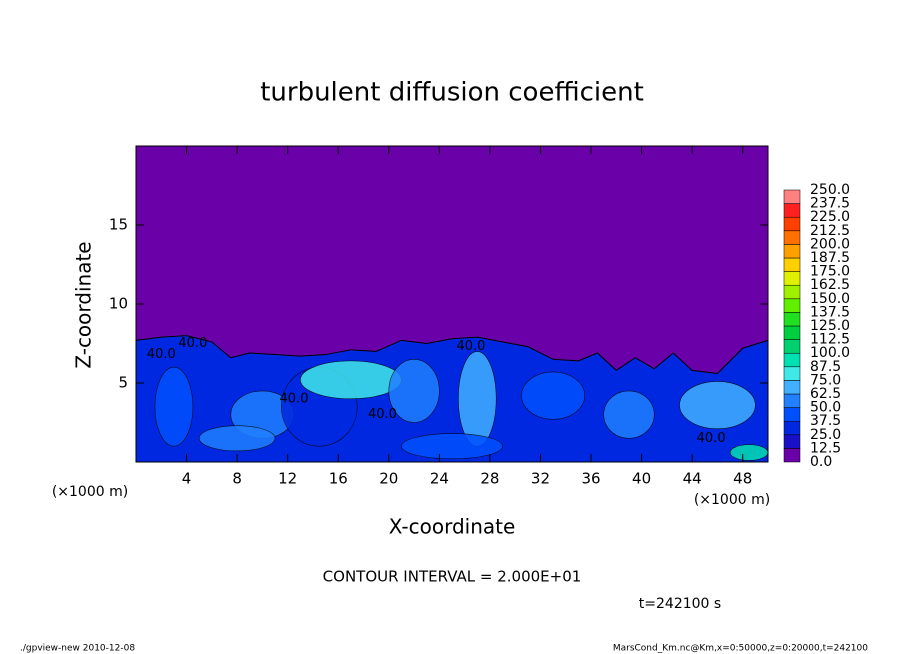 Image resolution: width=904 pixels, height=654 pixels. What do you see at coordinates (287, 479) in the screenshot?
I see `x-tick-label: 12` at bounding box center [287, 479].